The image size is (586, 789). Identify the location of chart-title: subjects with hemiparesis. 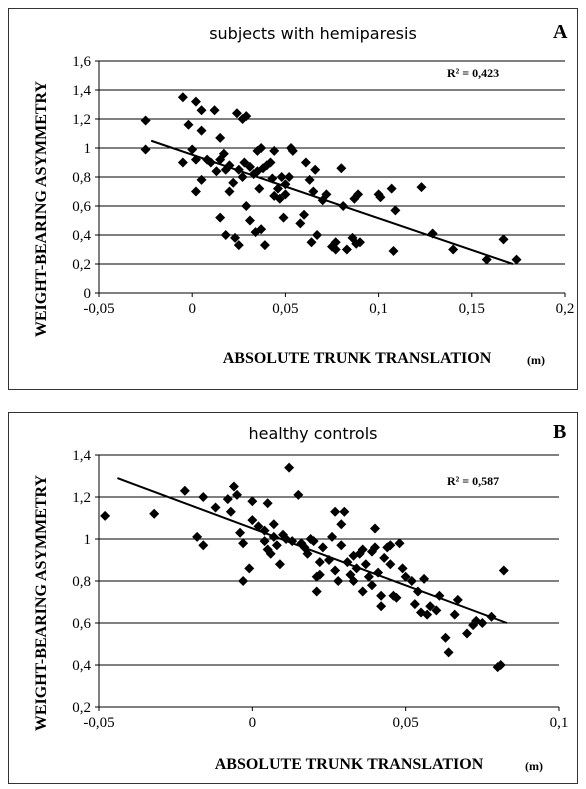
(313, 33).